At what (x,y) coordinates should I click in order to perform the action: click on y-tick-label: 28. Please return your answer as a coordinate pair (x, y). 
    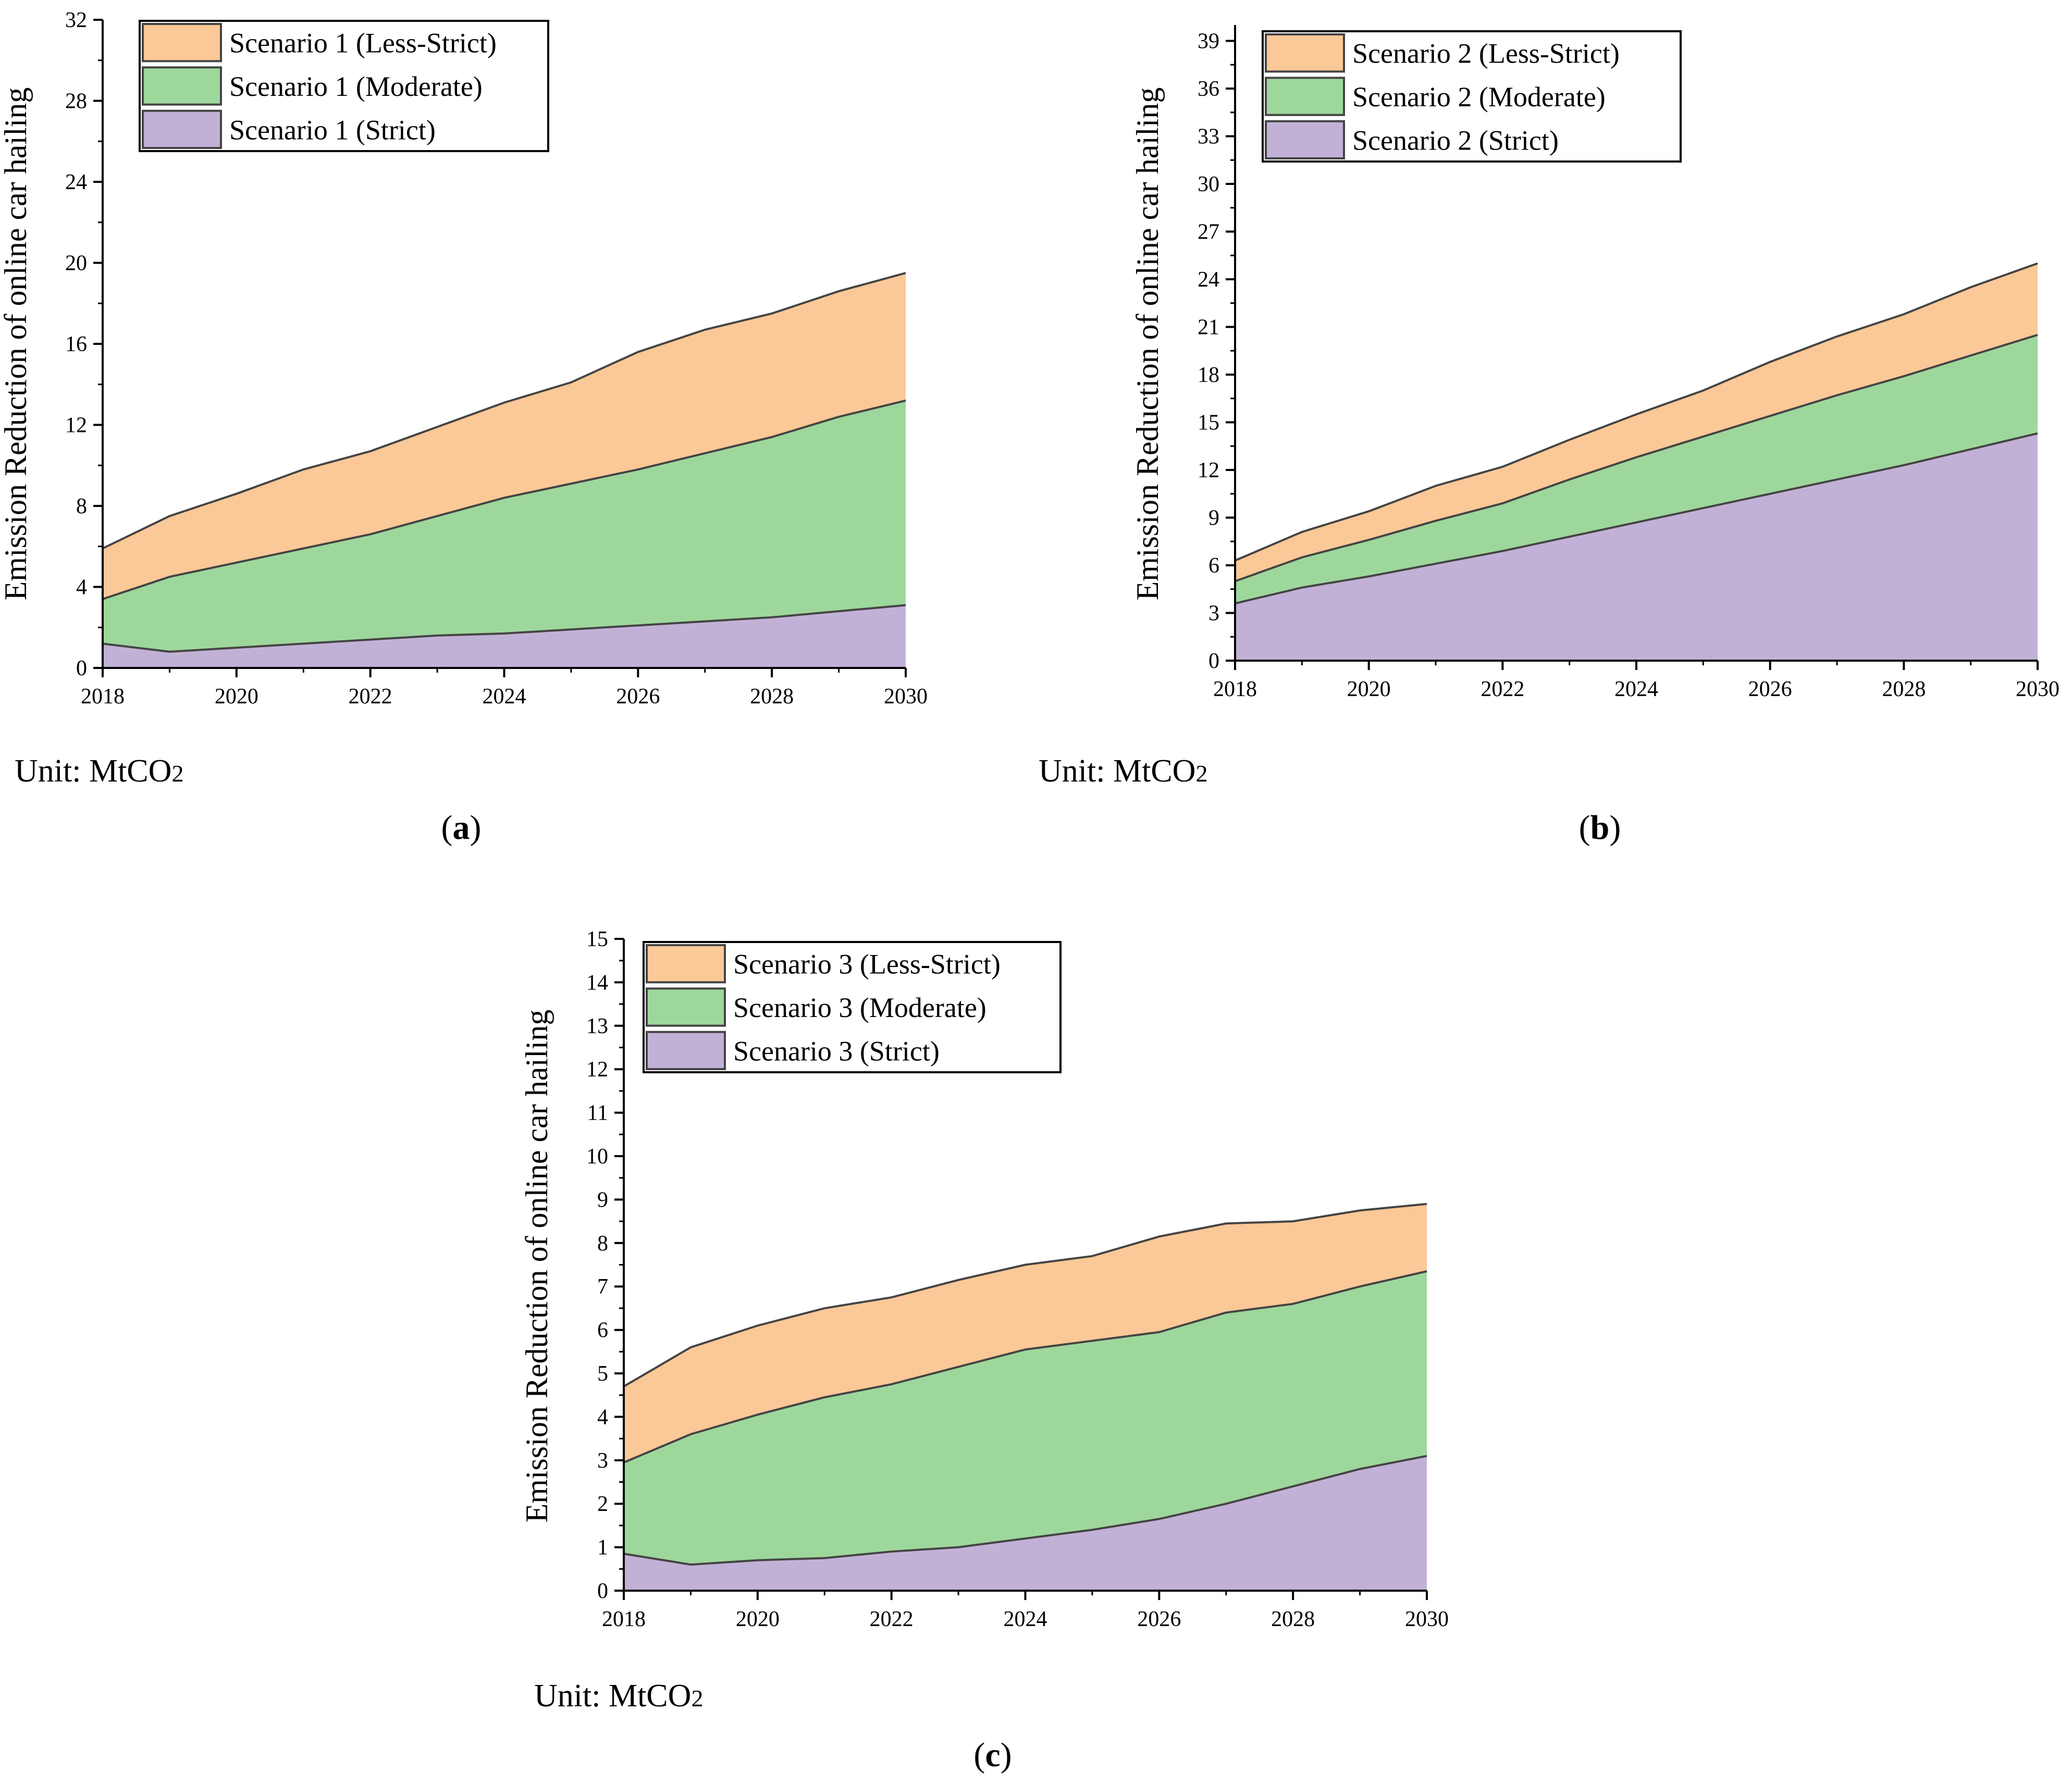
    Looking at the image, I should click on (76, 102).